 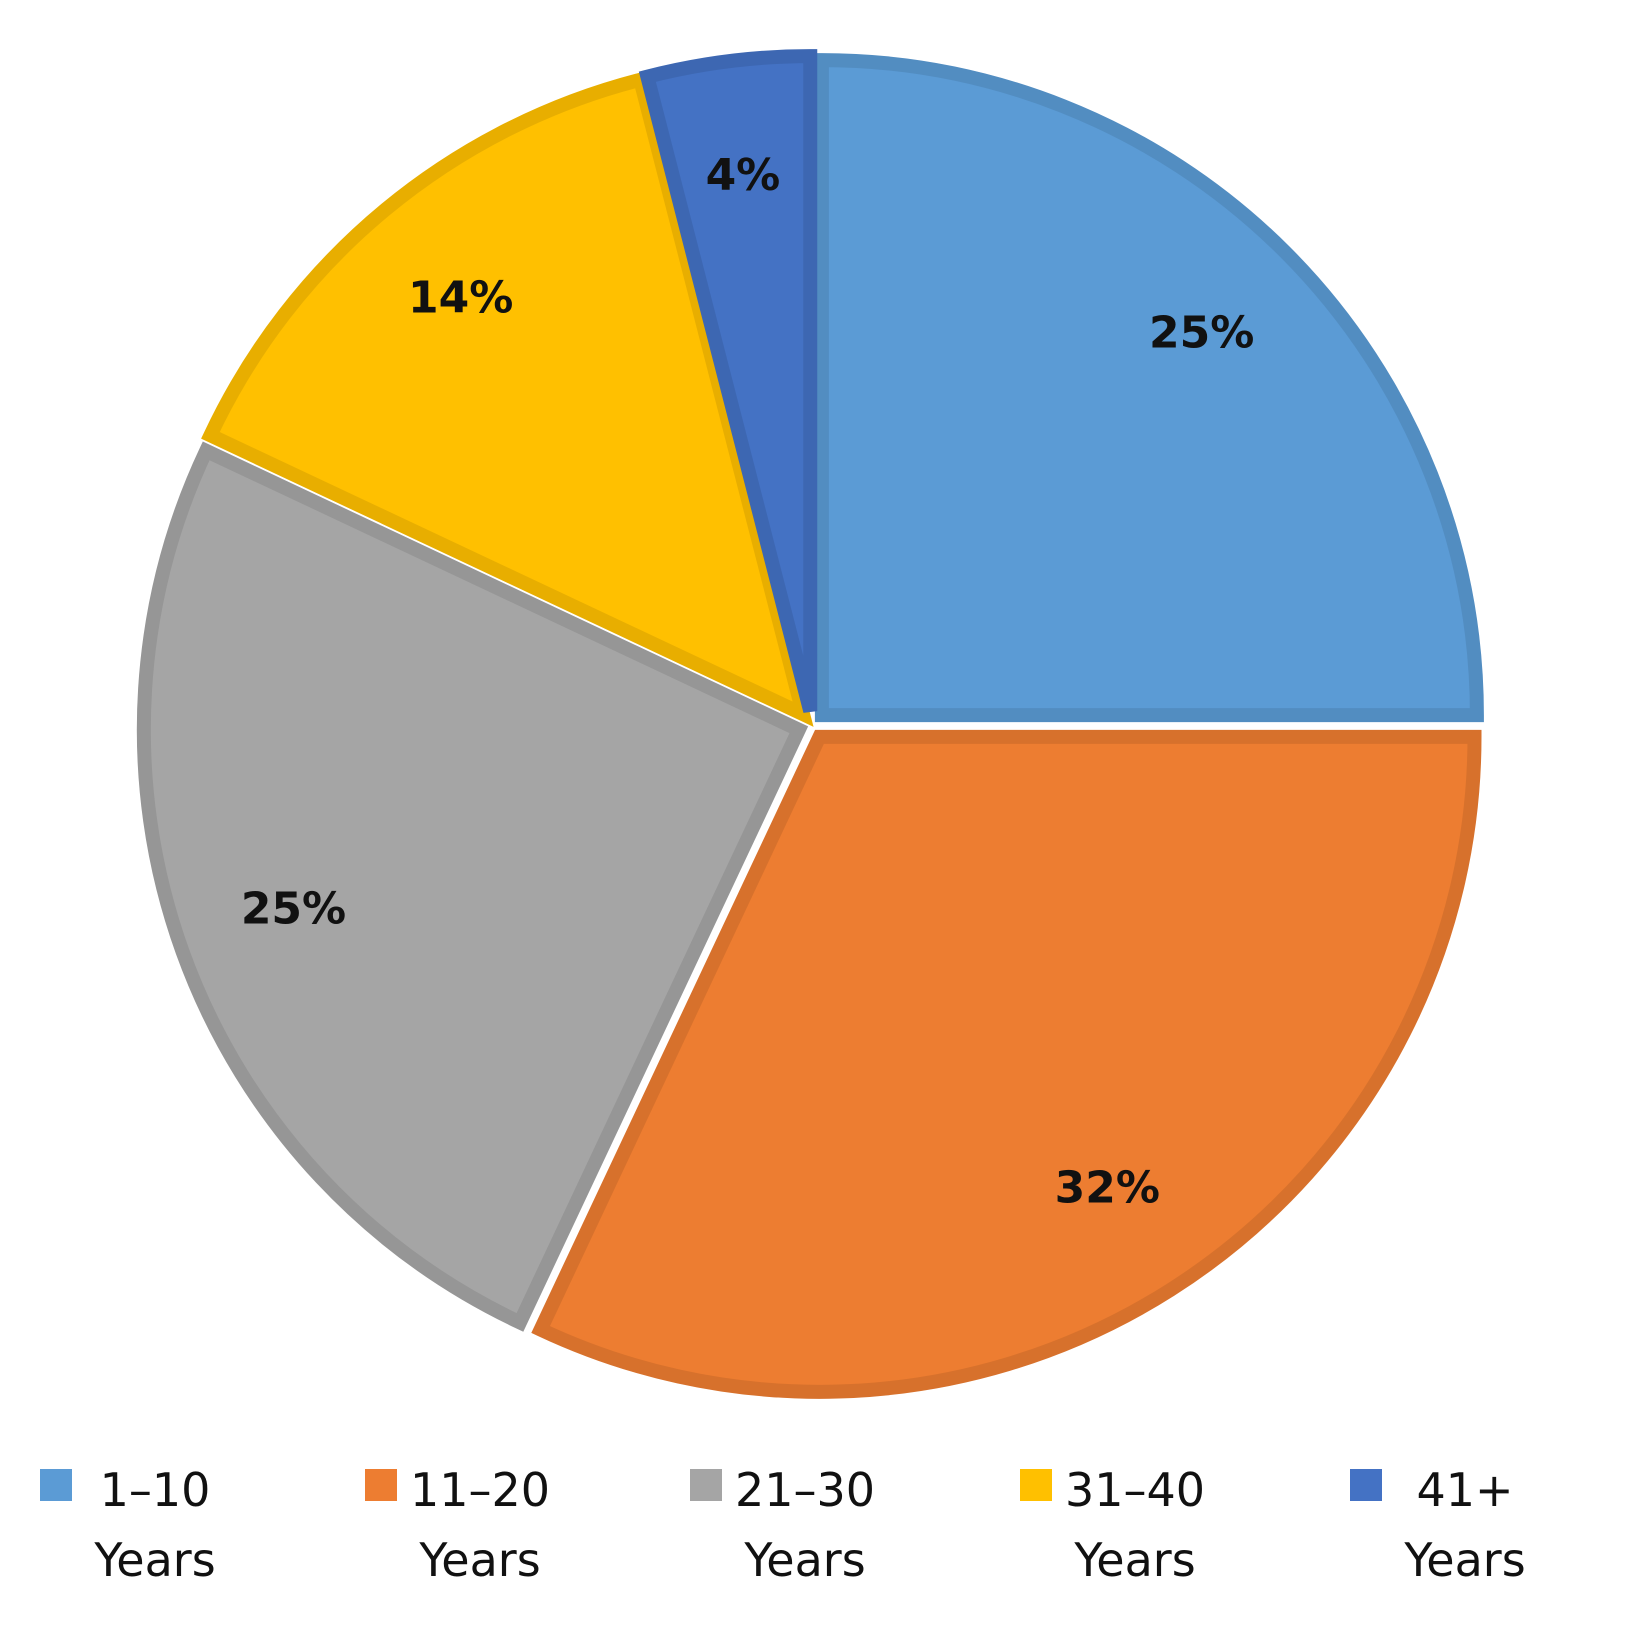 I want to click on legend-label: 1–10 Years, so click(x=155, y=1525).